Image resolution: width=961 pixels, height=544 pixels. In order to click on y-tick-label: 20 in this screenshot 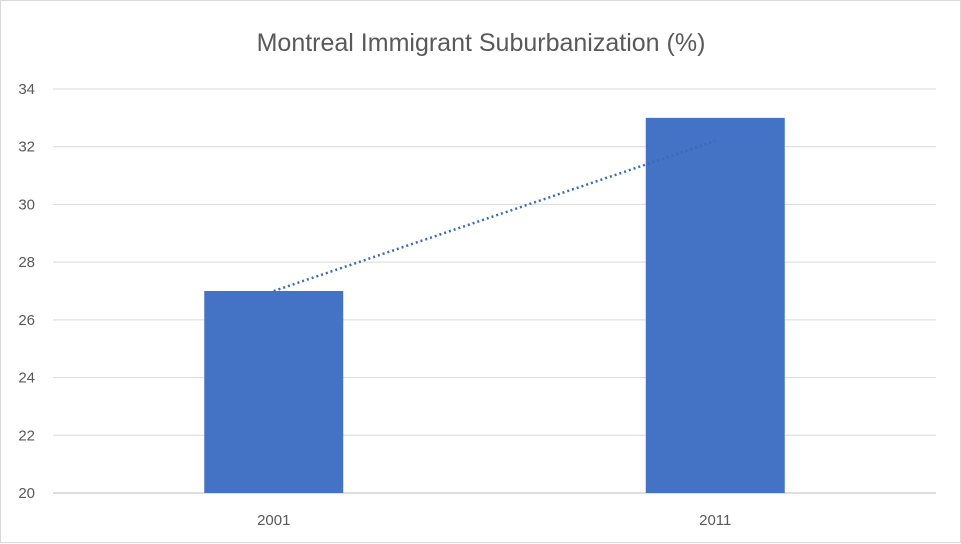, I will do `click(26, 493)`.